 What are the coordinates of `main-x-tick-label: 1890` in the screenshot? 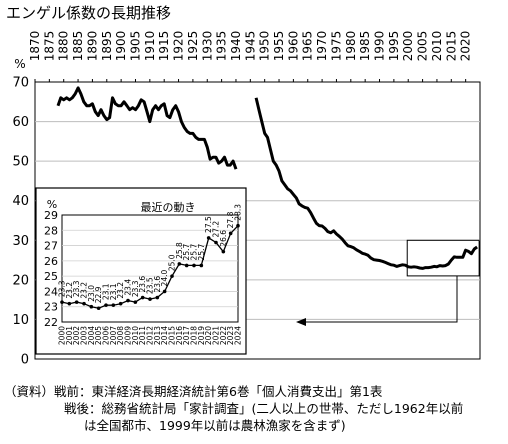 It's located at (92, 46).